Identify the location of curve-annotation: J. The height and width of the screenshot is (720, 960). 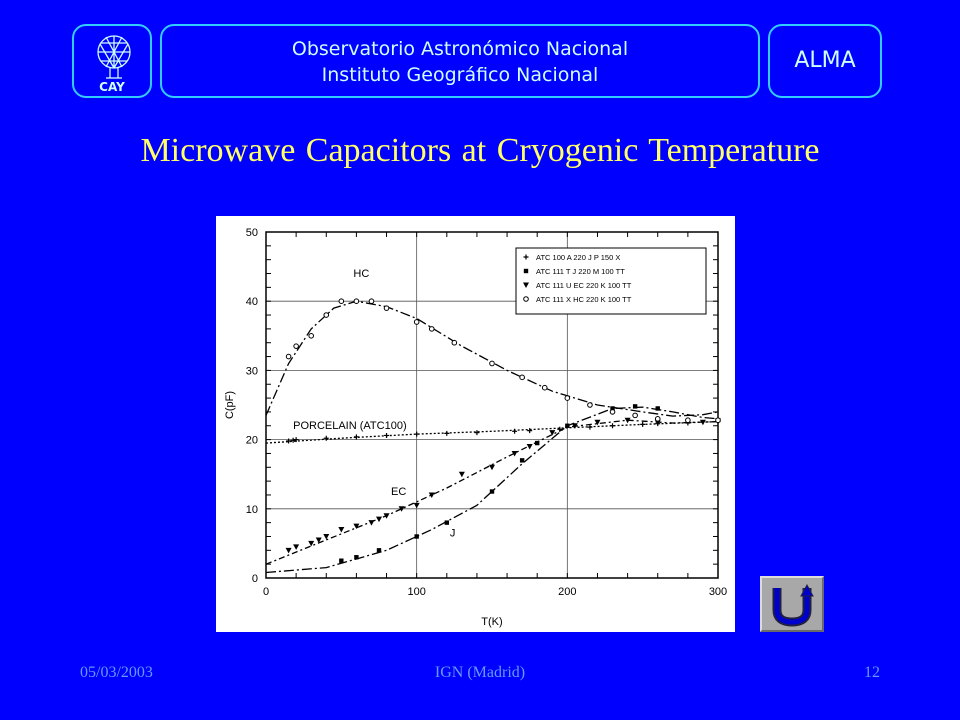
(453, 533).